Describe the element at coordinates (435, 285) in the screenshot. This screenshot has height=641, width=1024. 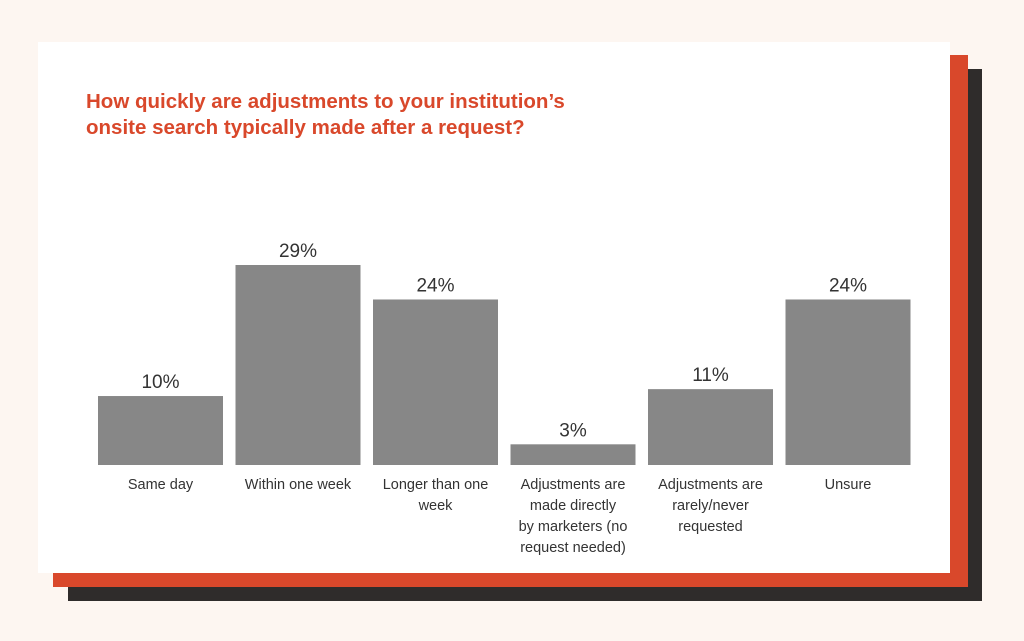
I see `value-label-3: 24%` at that location.